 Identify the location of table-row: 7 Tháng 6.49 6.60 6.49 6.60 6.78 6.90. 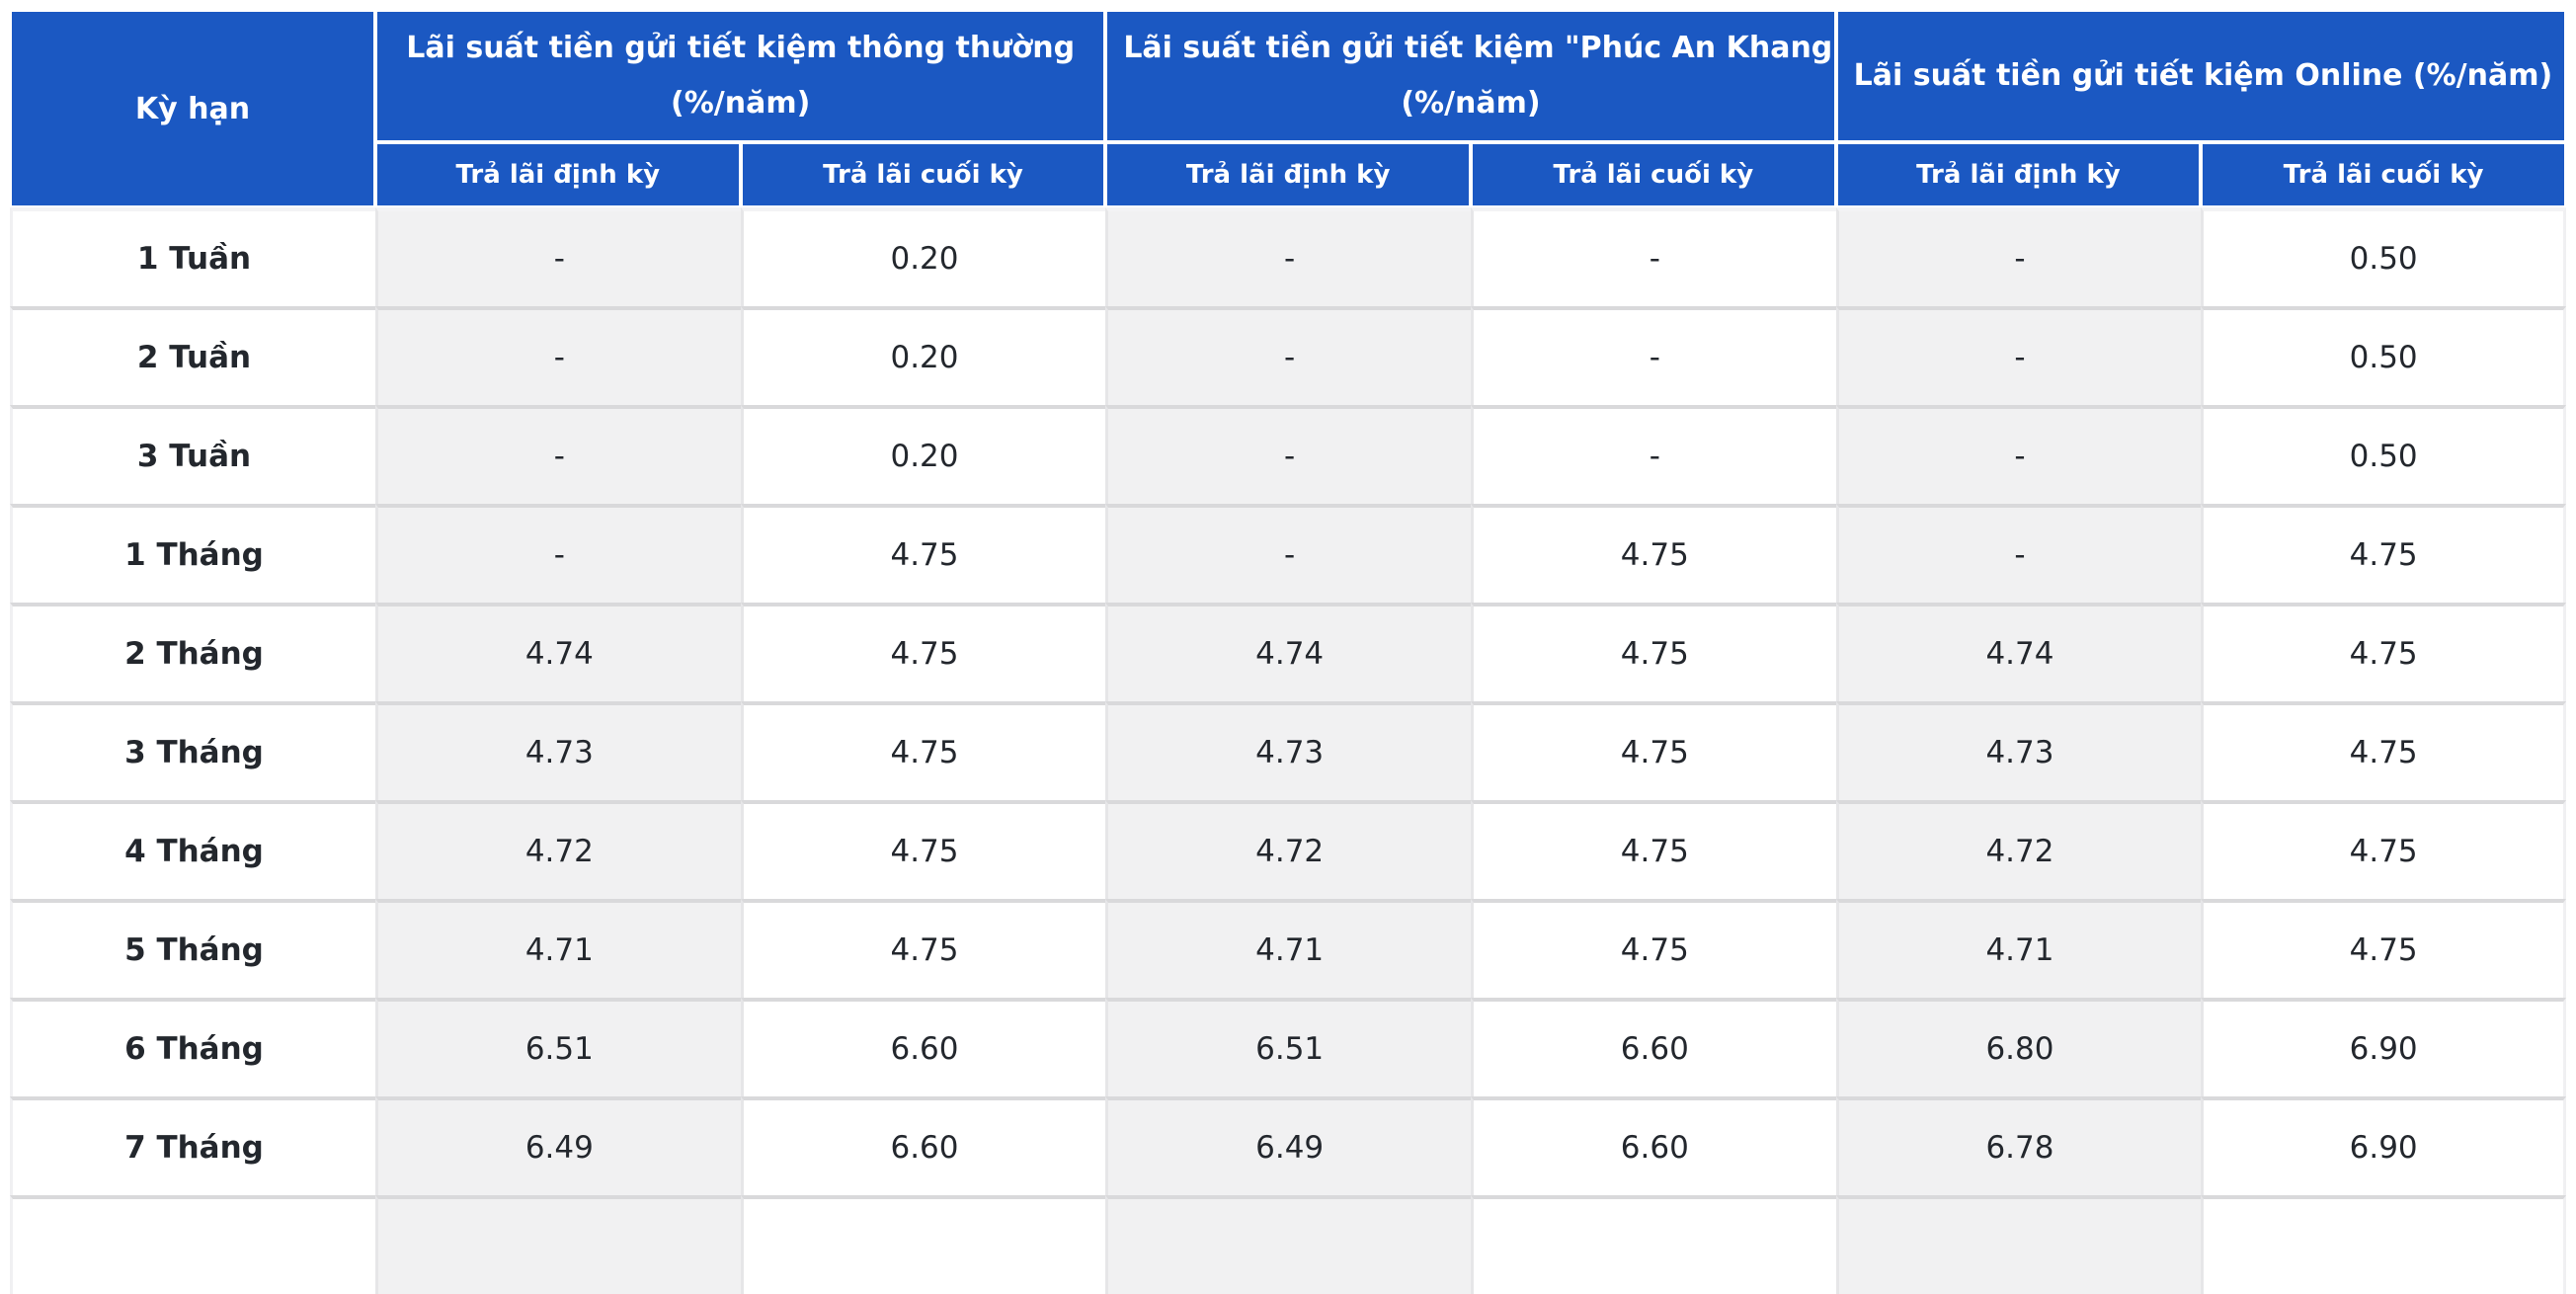
(1288, 1145).